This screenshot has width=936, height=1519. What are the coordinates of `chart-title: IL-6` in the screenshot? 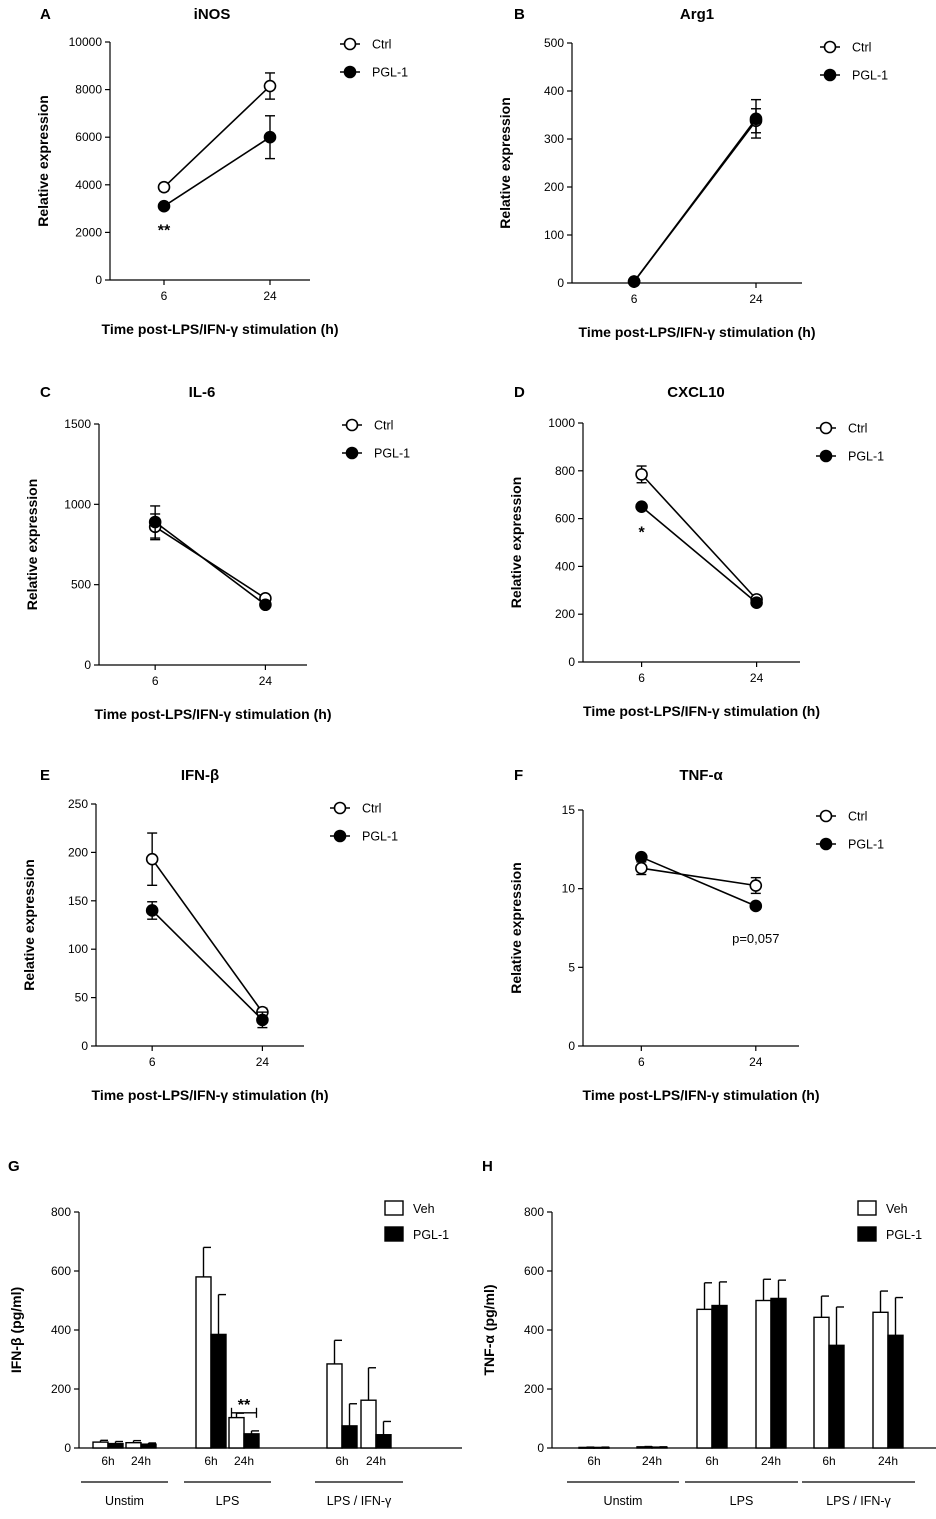 It's located at (202, 392).